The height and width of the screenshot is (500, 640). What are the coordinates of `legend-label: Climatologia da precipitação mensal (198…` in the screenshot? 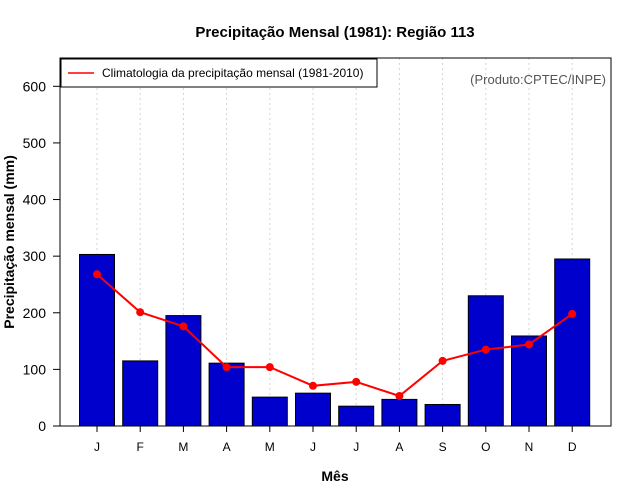 It's located at (232, 73).